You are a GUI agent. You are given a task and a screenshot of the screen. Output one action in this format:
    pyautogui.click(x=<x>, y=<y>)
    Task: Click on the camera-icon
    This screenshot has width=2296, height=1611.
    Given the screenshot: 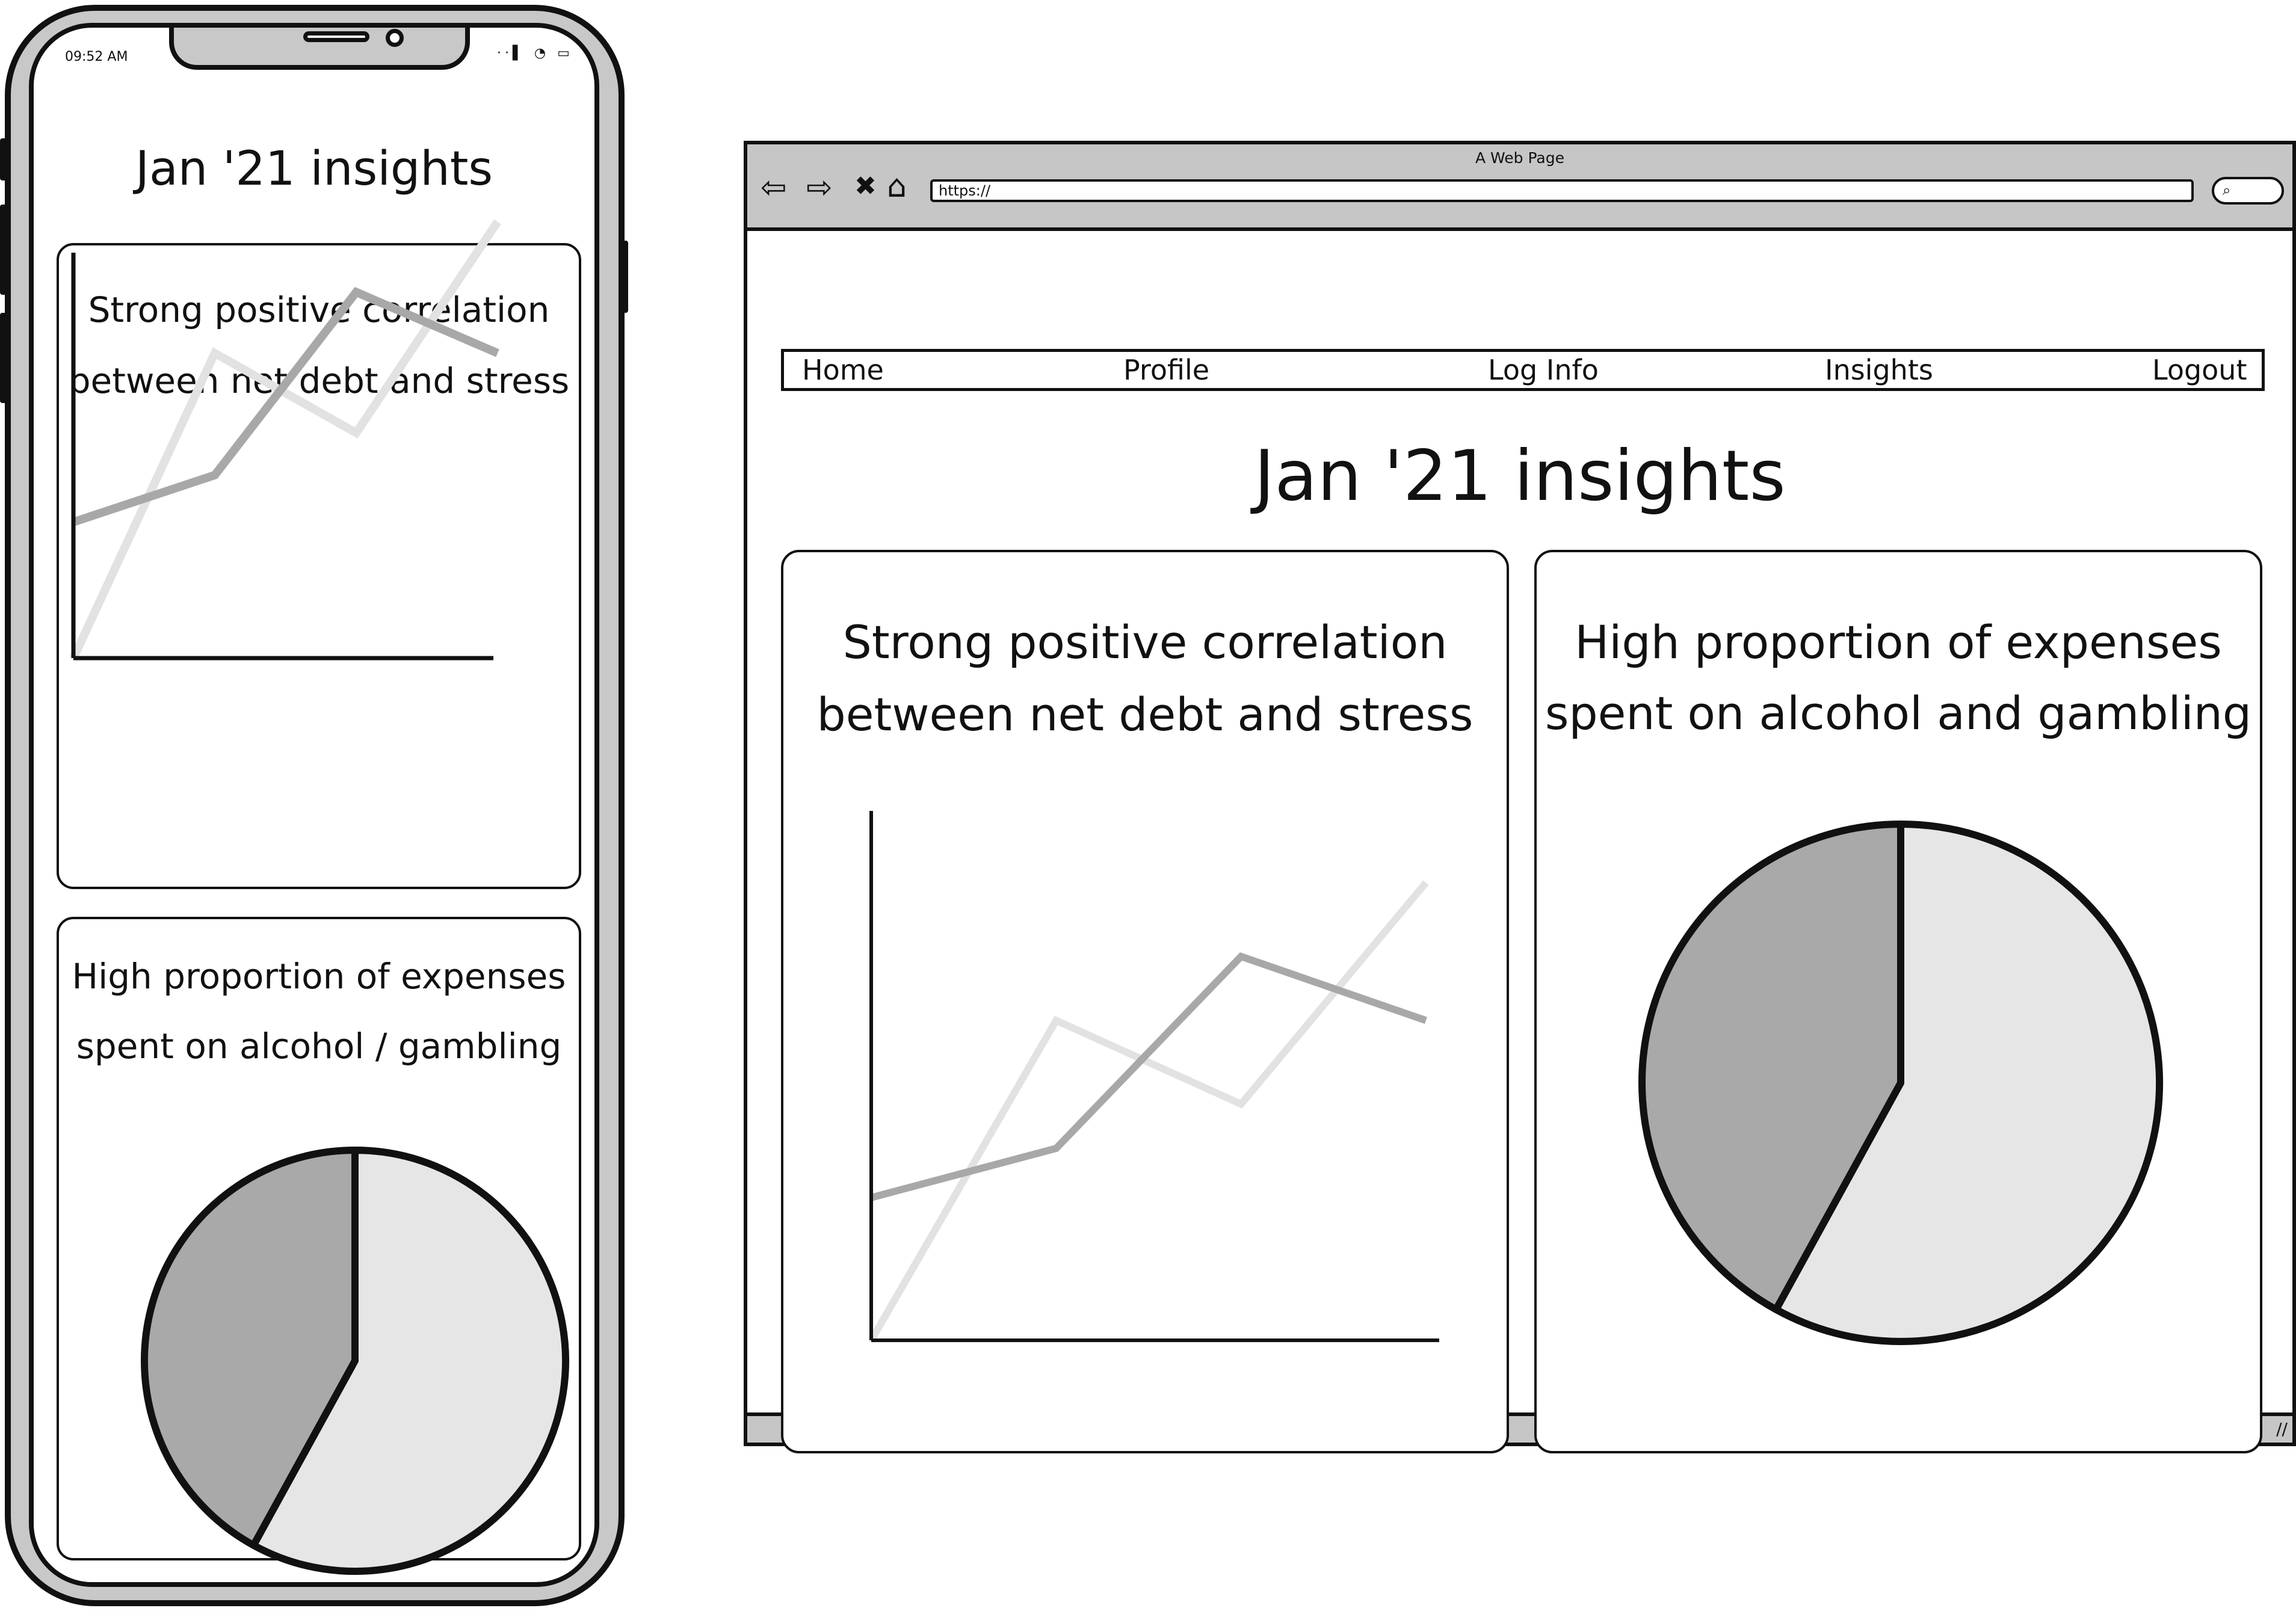 What is the action you would take?
    pyautogui.click(x=395, y=38)
    